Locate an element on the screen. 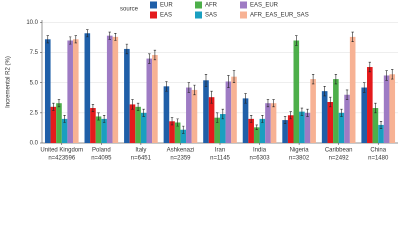  legend-label: AFR_EAS_EUR_SAS is located at coordinates (279, 16).